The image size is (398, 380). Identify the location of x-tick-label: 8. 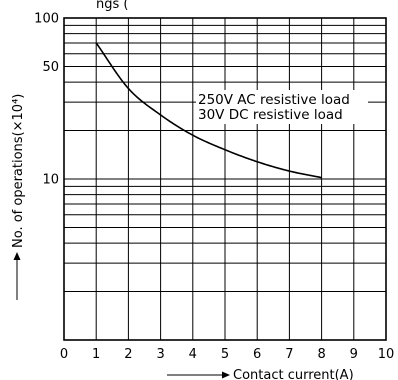
(321, 354).